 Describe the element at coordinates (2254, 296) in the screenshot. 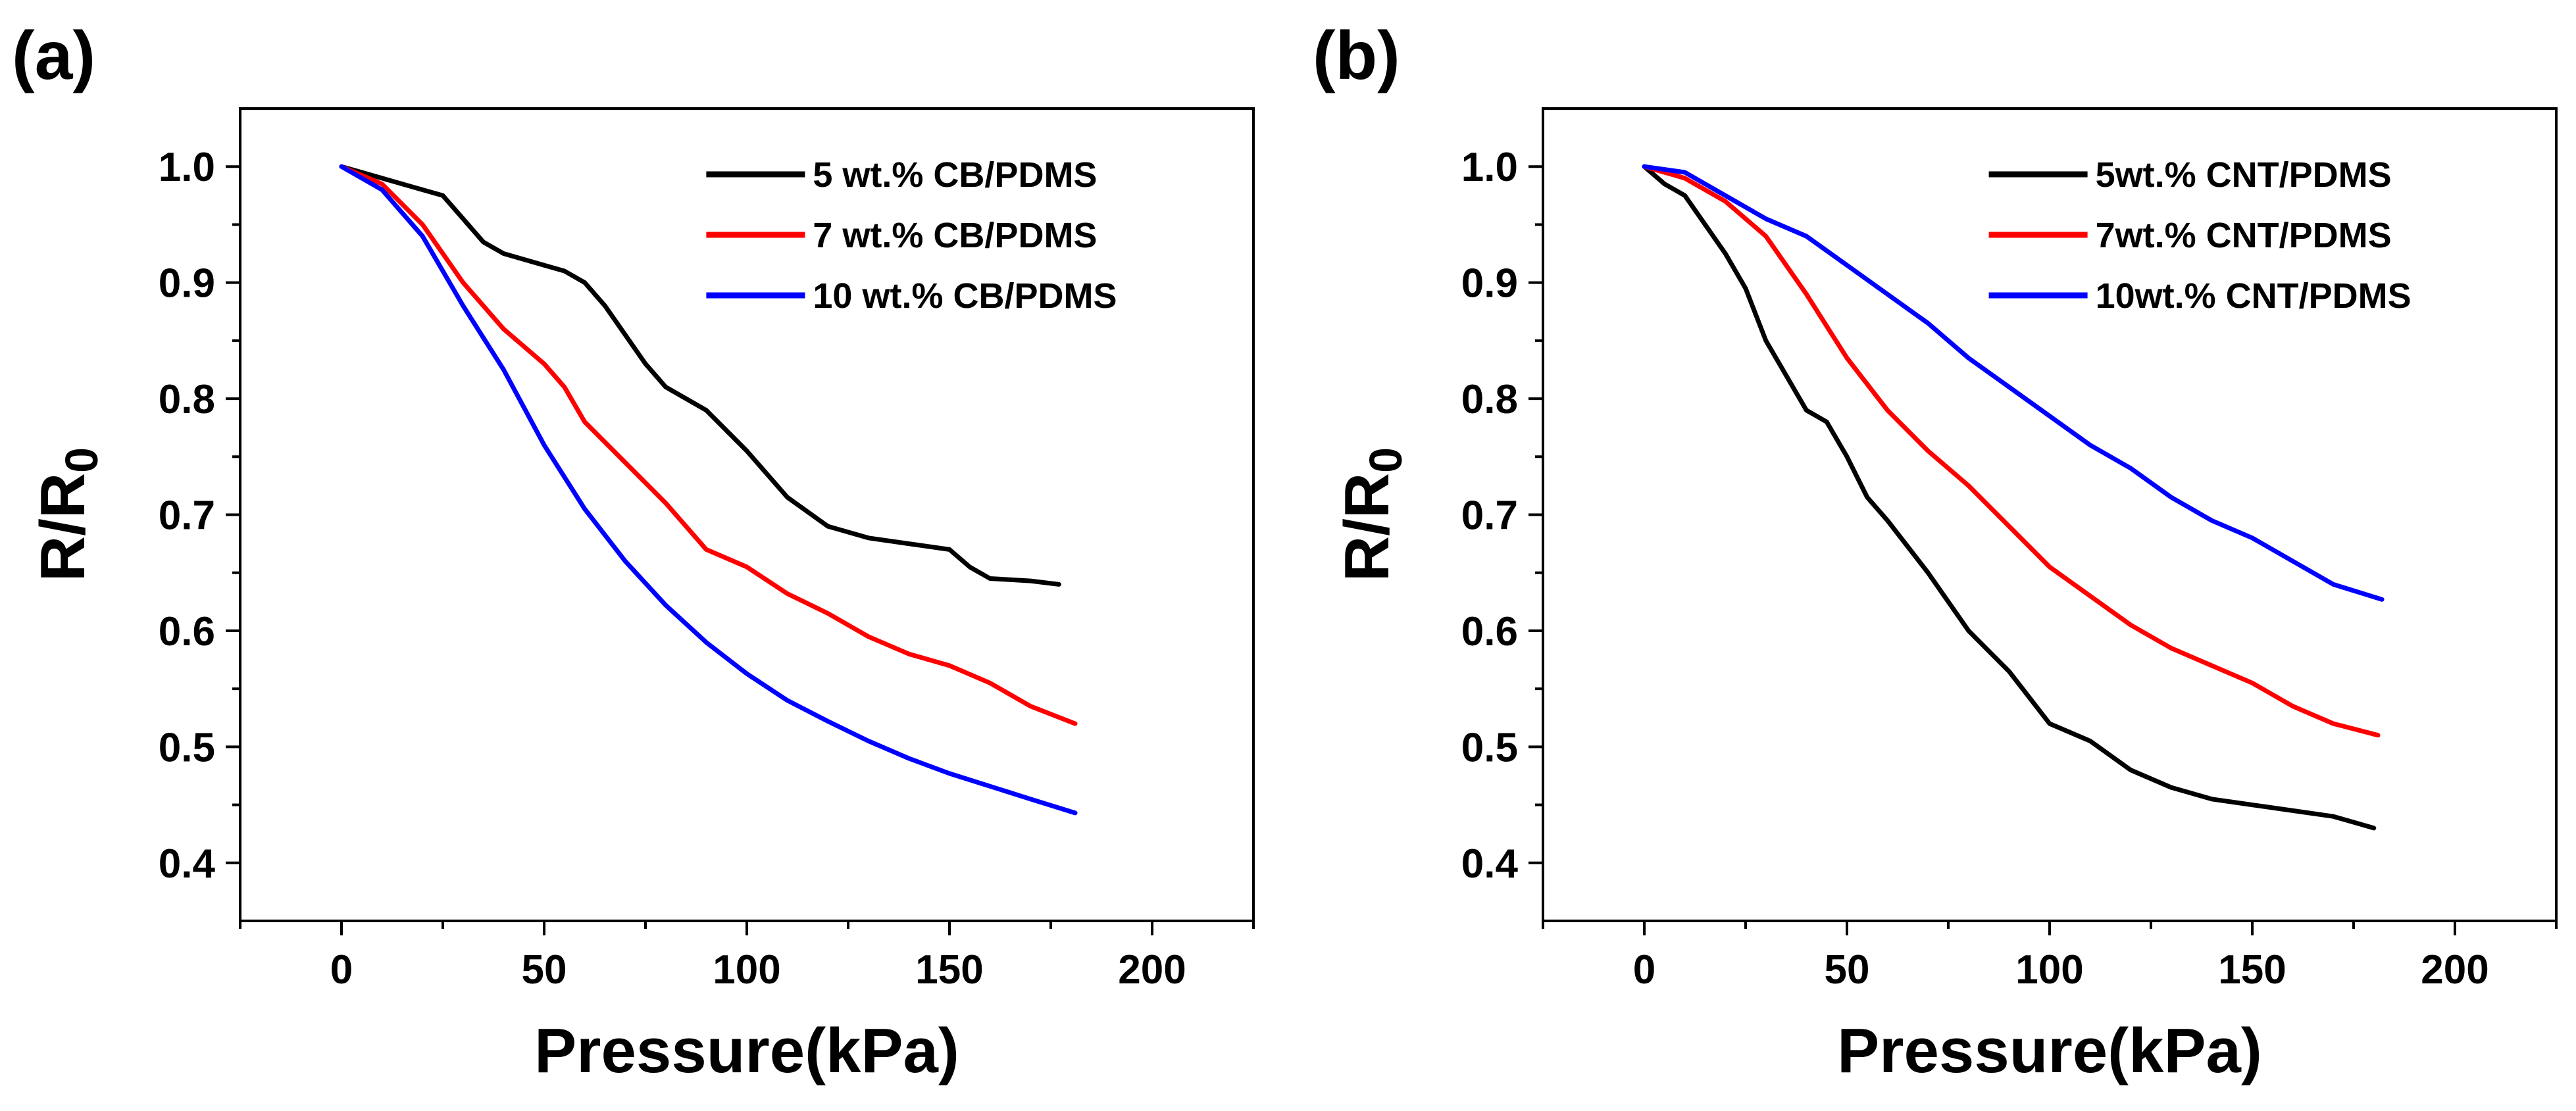

I see `legend-label: 10wt.% CNT/PDMS` at that location.